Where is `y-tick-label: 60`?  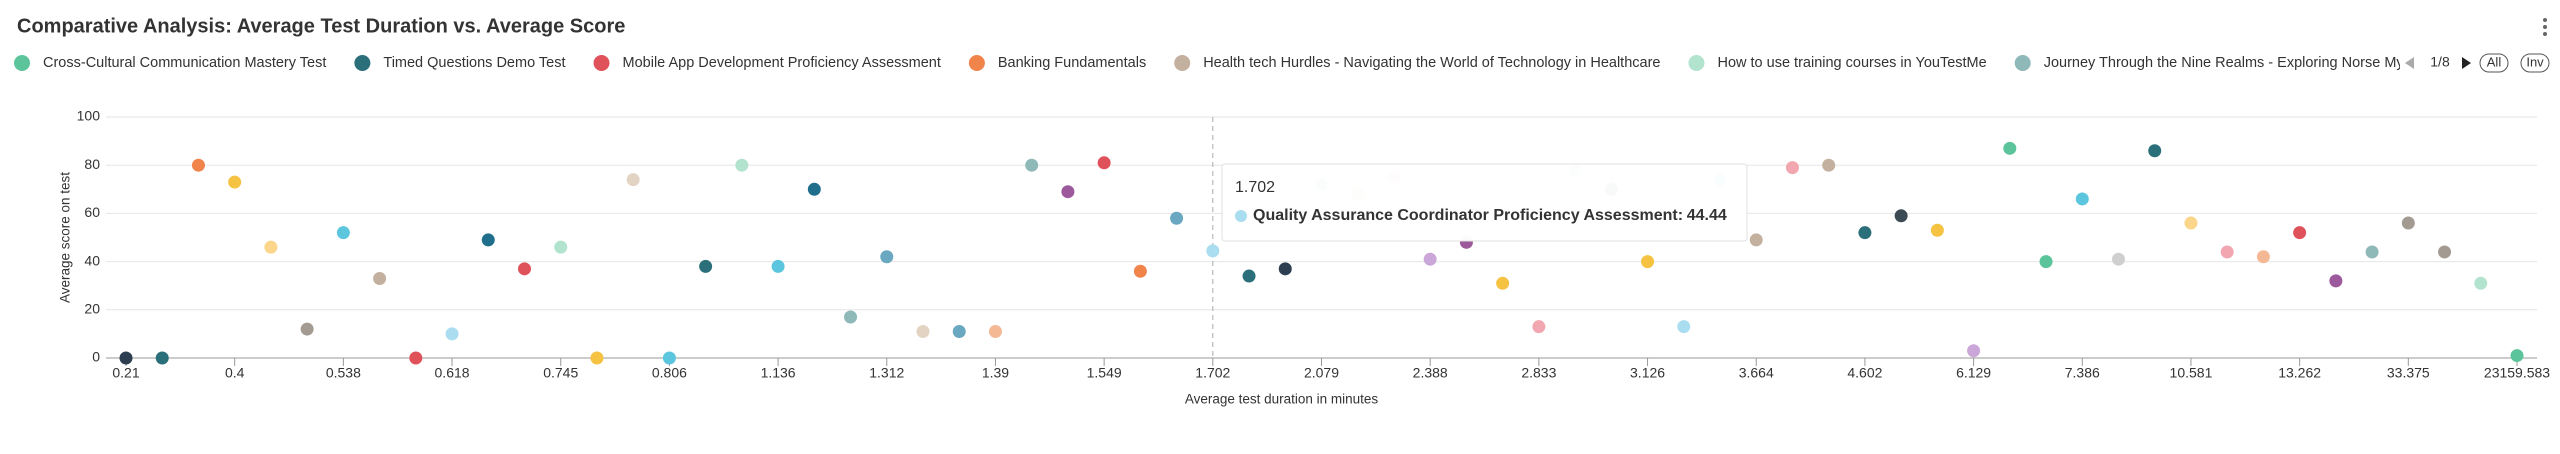 y-tick-label: 60 is located at coordinates (92, 212).